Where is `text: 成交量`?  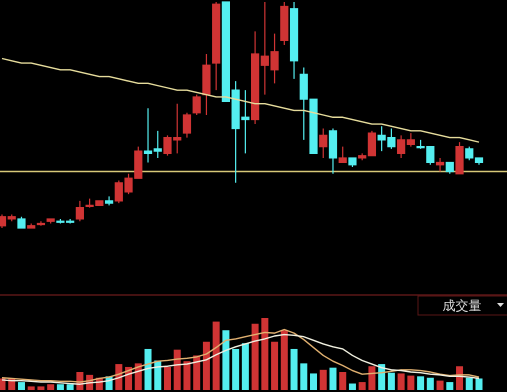 text: 成交量 is located at coordinates (462, 306).